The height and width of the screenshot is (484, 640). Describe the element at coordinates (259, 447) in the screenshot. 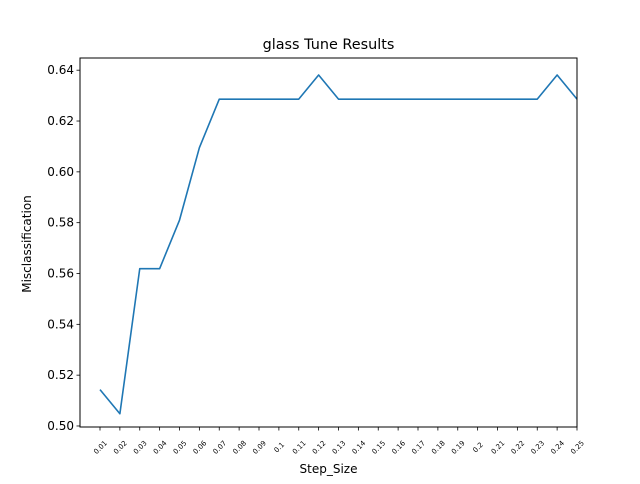

I see `x-tick-label: 0.09` at that location.